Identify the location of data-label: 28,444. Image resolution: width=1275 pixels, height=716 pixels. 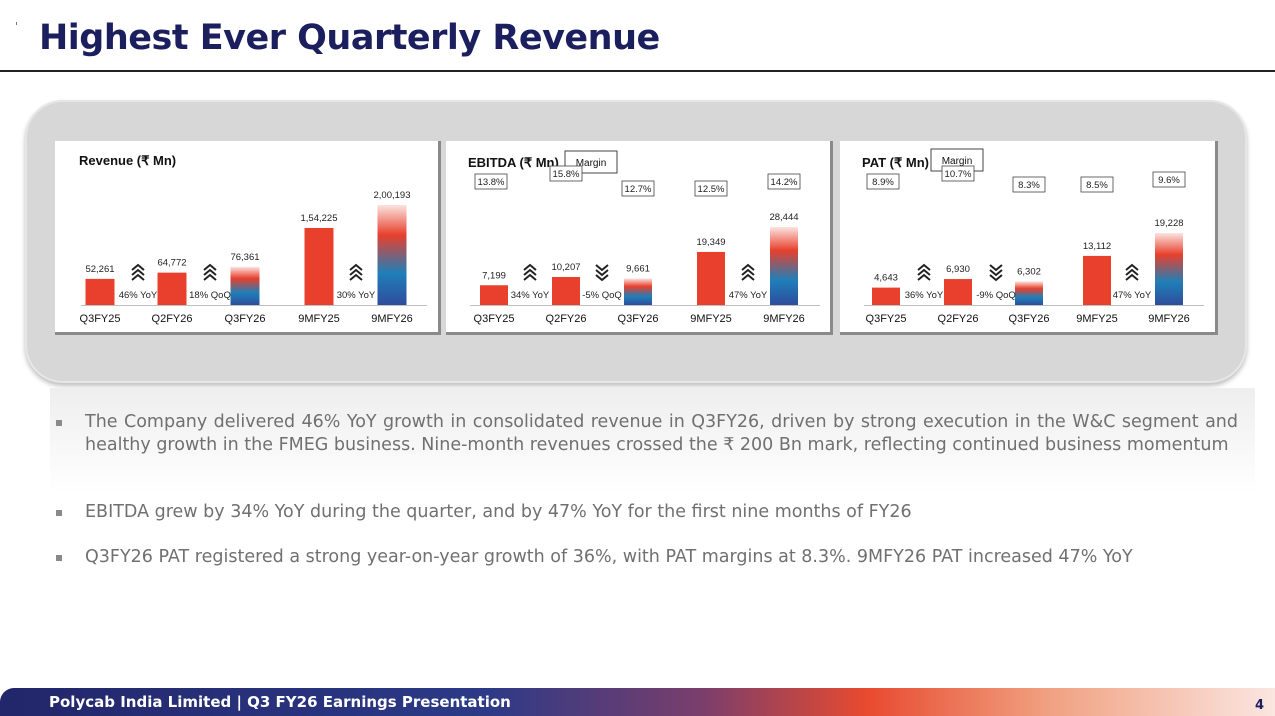
(783, 217).